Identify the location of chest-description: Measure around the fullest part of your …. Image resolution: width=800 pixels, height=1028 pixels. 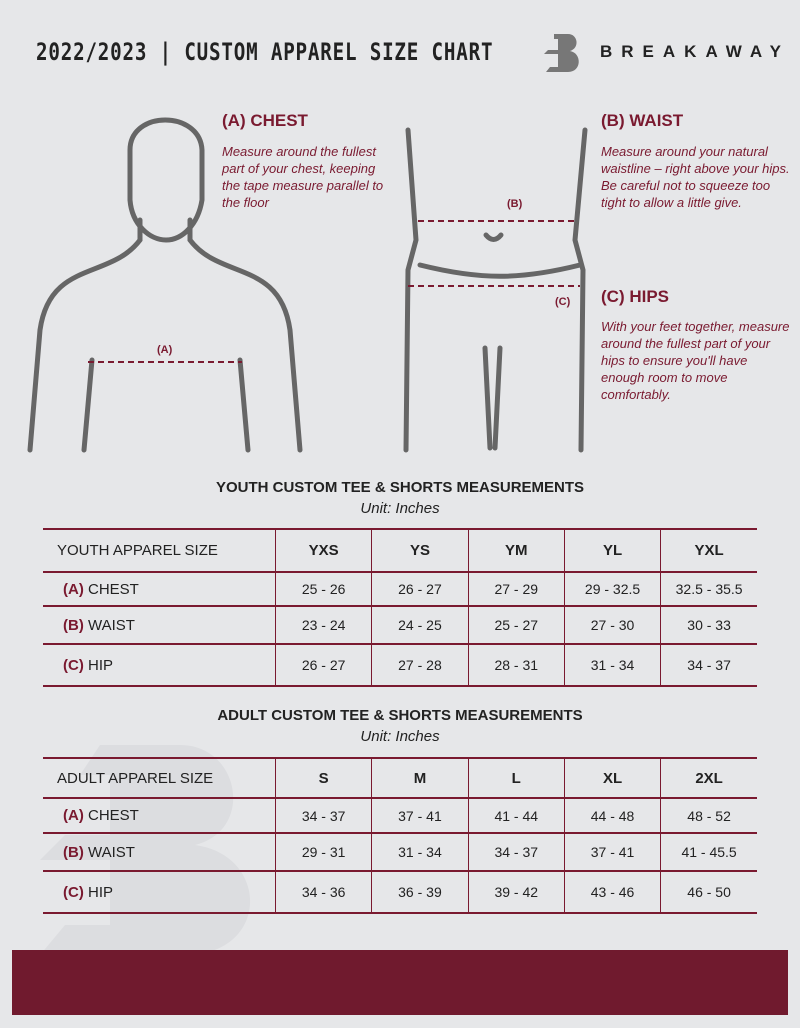
(303, 177).